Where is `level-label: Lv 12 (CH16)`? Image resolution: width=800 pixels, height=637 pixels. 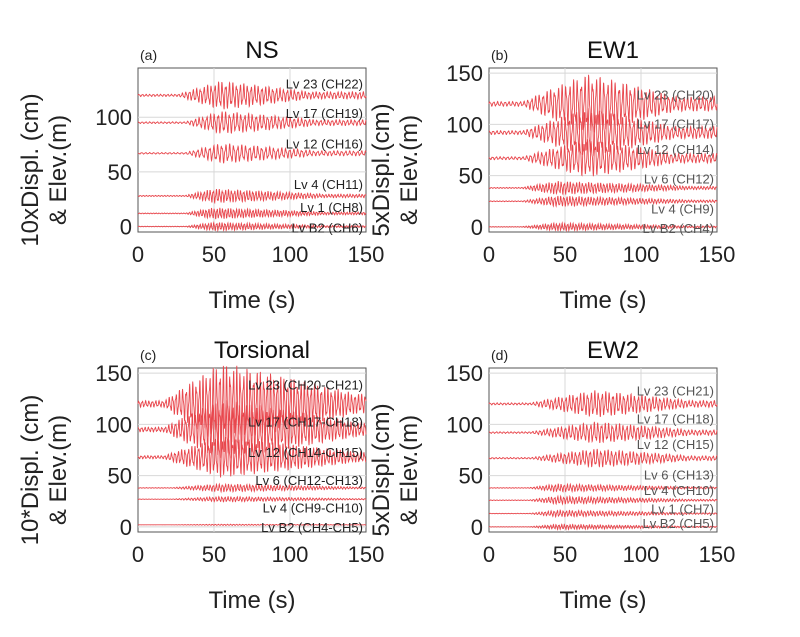 level-label: Lv 12 (CH16) is located at coordinates (324, 144).